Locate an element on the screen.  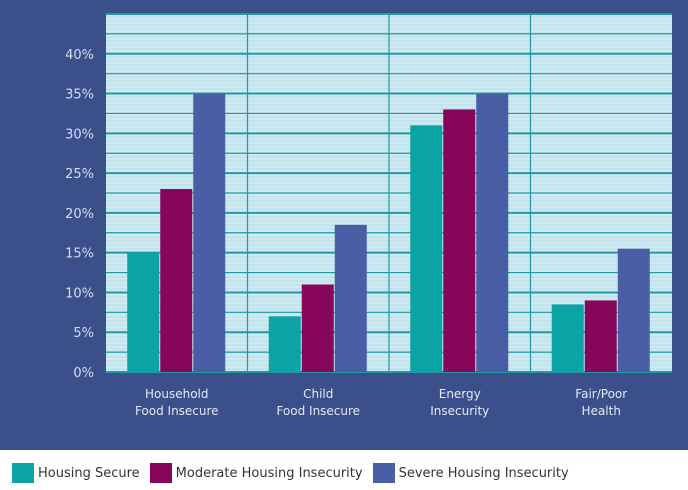
y-tick-label: 20% is located at coordinates (79, 214).